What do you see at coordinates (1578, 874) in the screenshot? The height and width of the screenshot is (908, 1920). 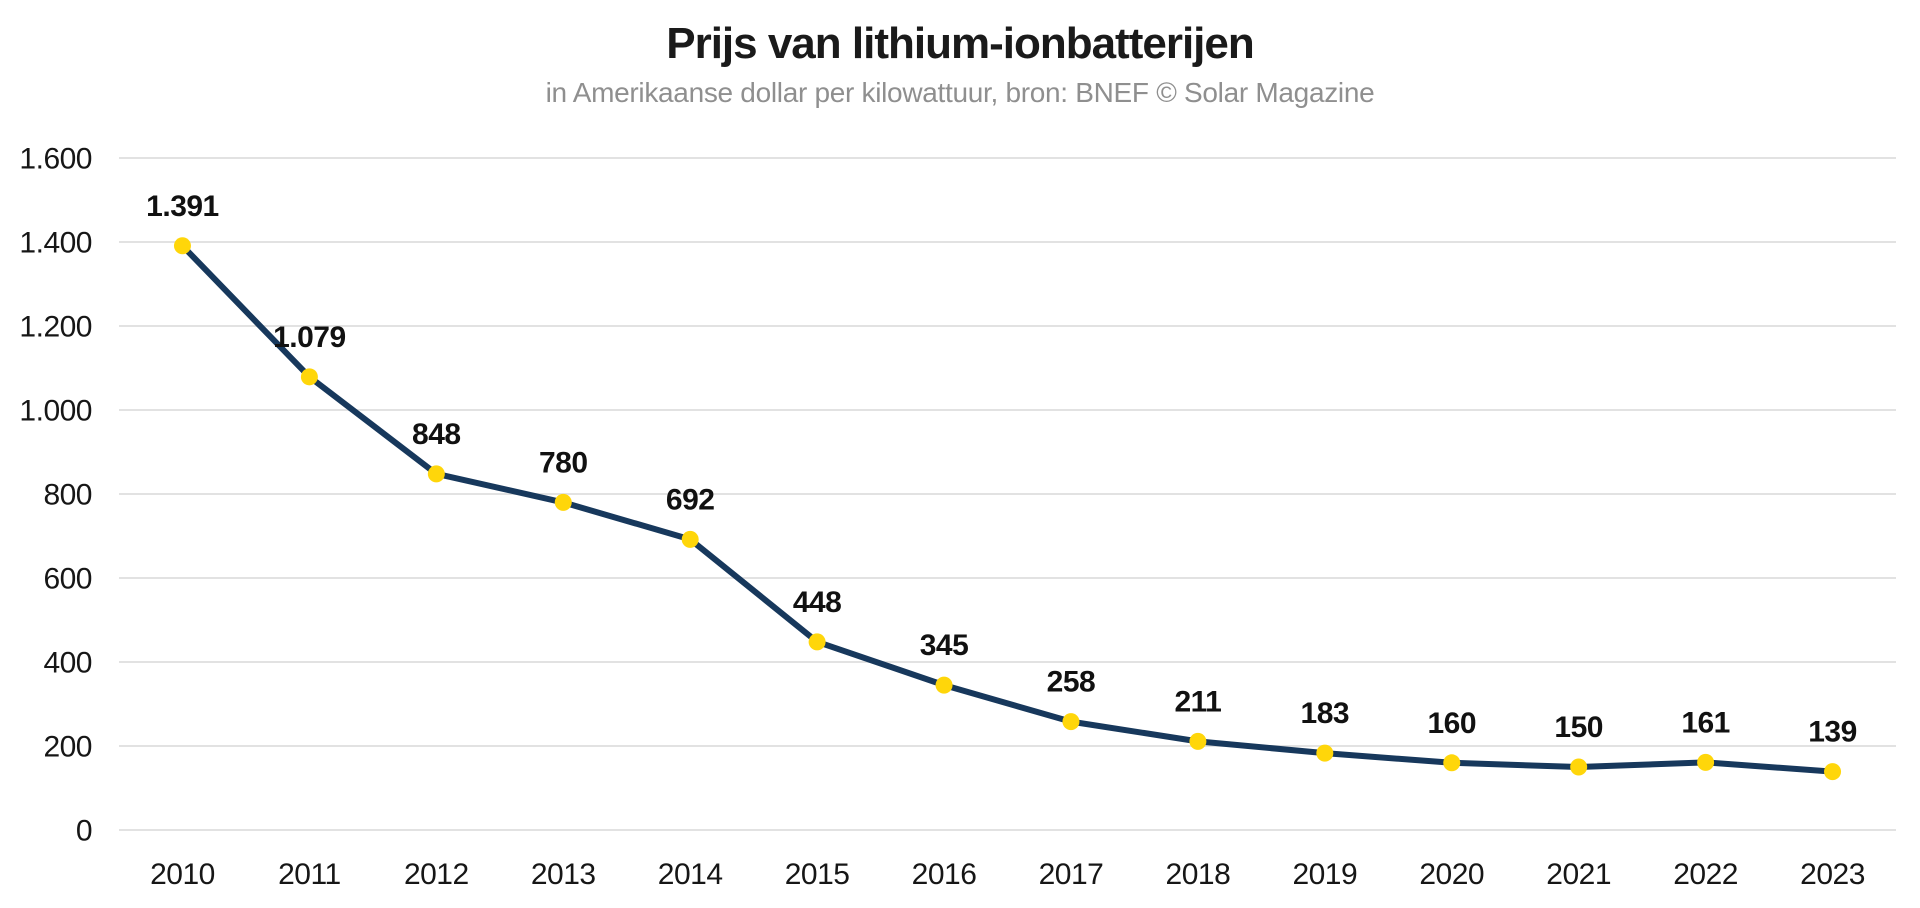 I see `x-tick-label: 2021` at bounding box center [1578, 874].